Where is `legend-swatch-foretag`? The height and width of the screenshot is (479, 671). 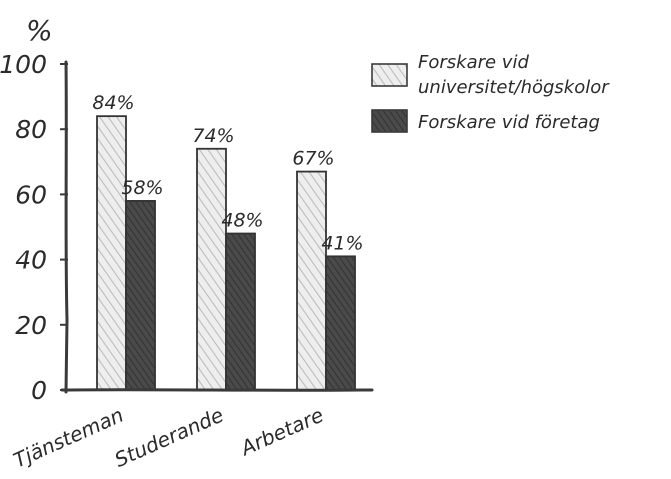
legend-swatch-foretag is located at coordinates (389, 121).